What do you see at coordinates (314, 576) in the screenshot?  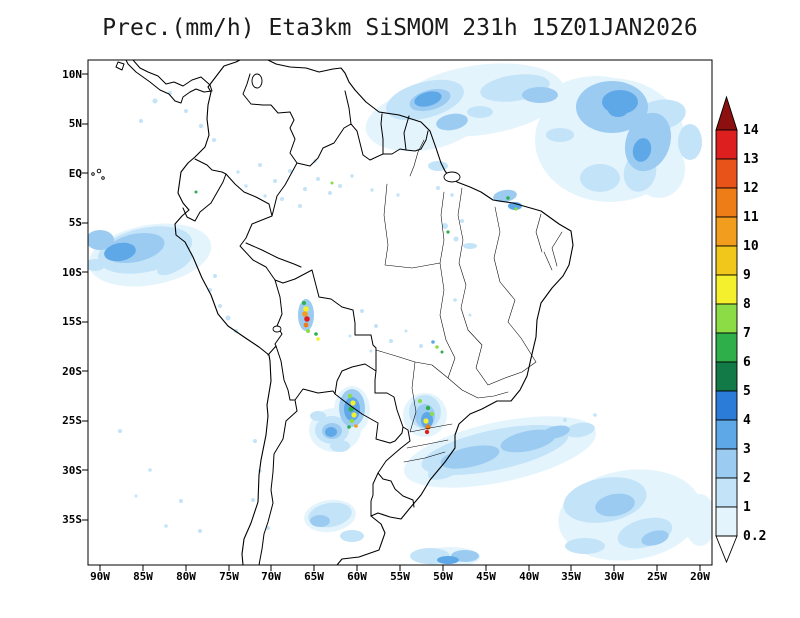 I see `lon-tick-label: 65W` at bounding box center [314, 576].